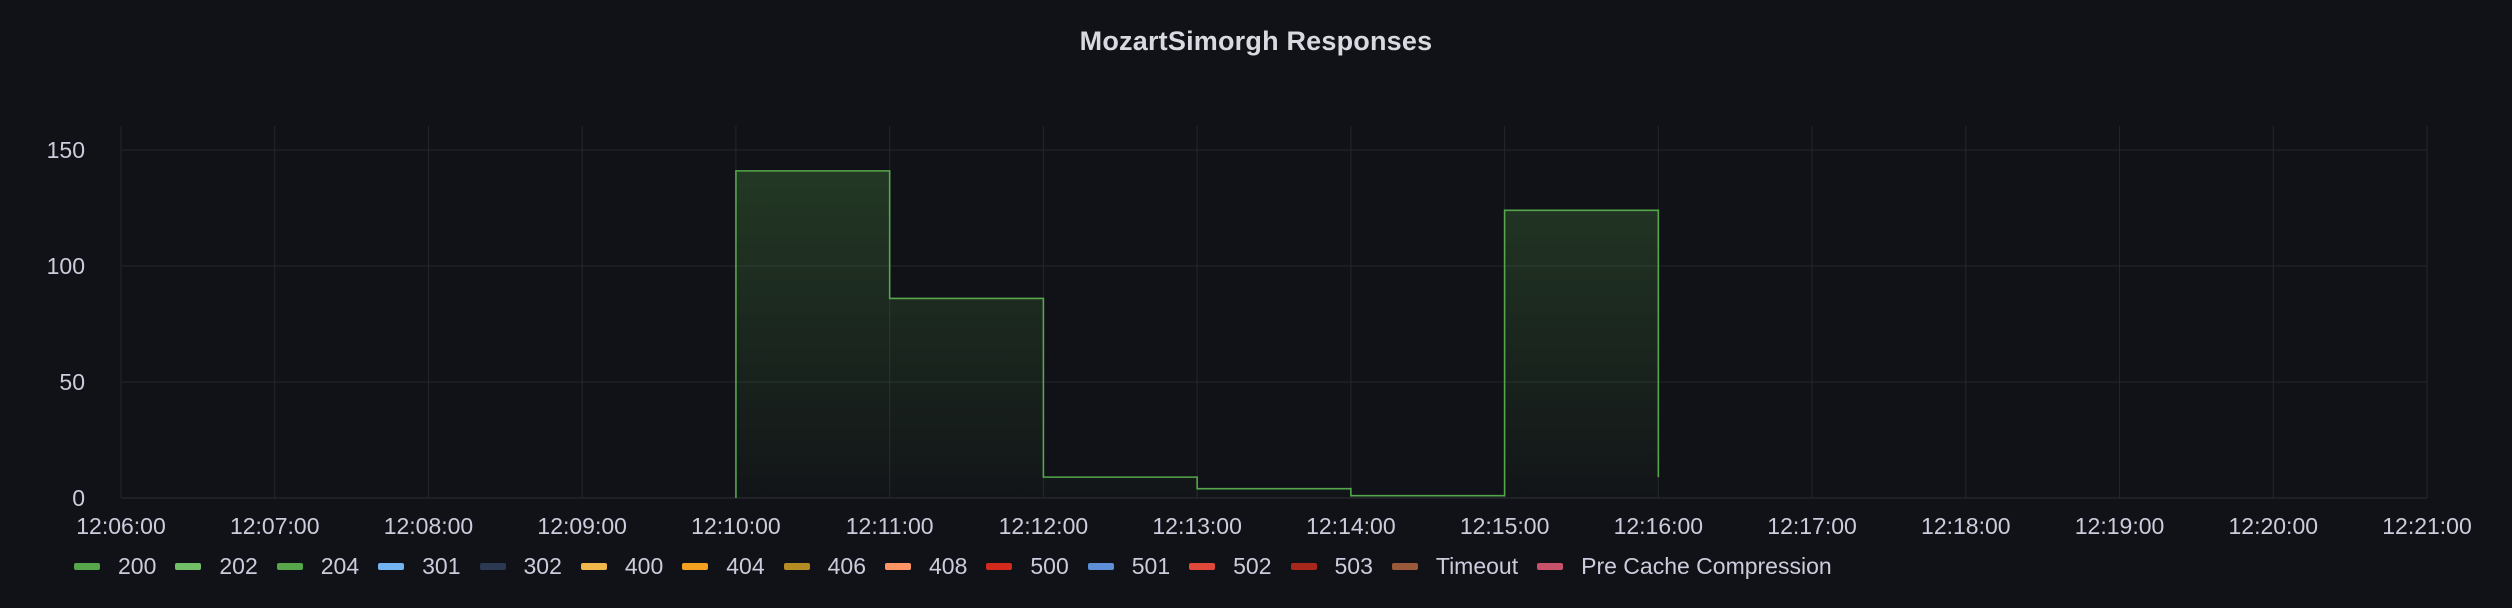 This screenshot has height=608, width=2512. What do you see at coordinates (429, 526) in the screenshot?
I see `x-tick-label: 12:08:00` at bounding box center [429, 526].